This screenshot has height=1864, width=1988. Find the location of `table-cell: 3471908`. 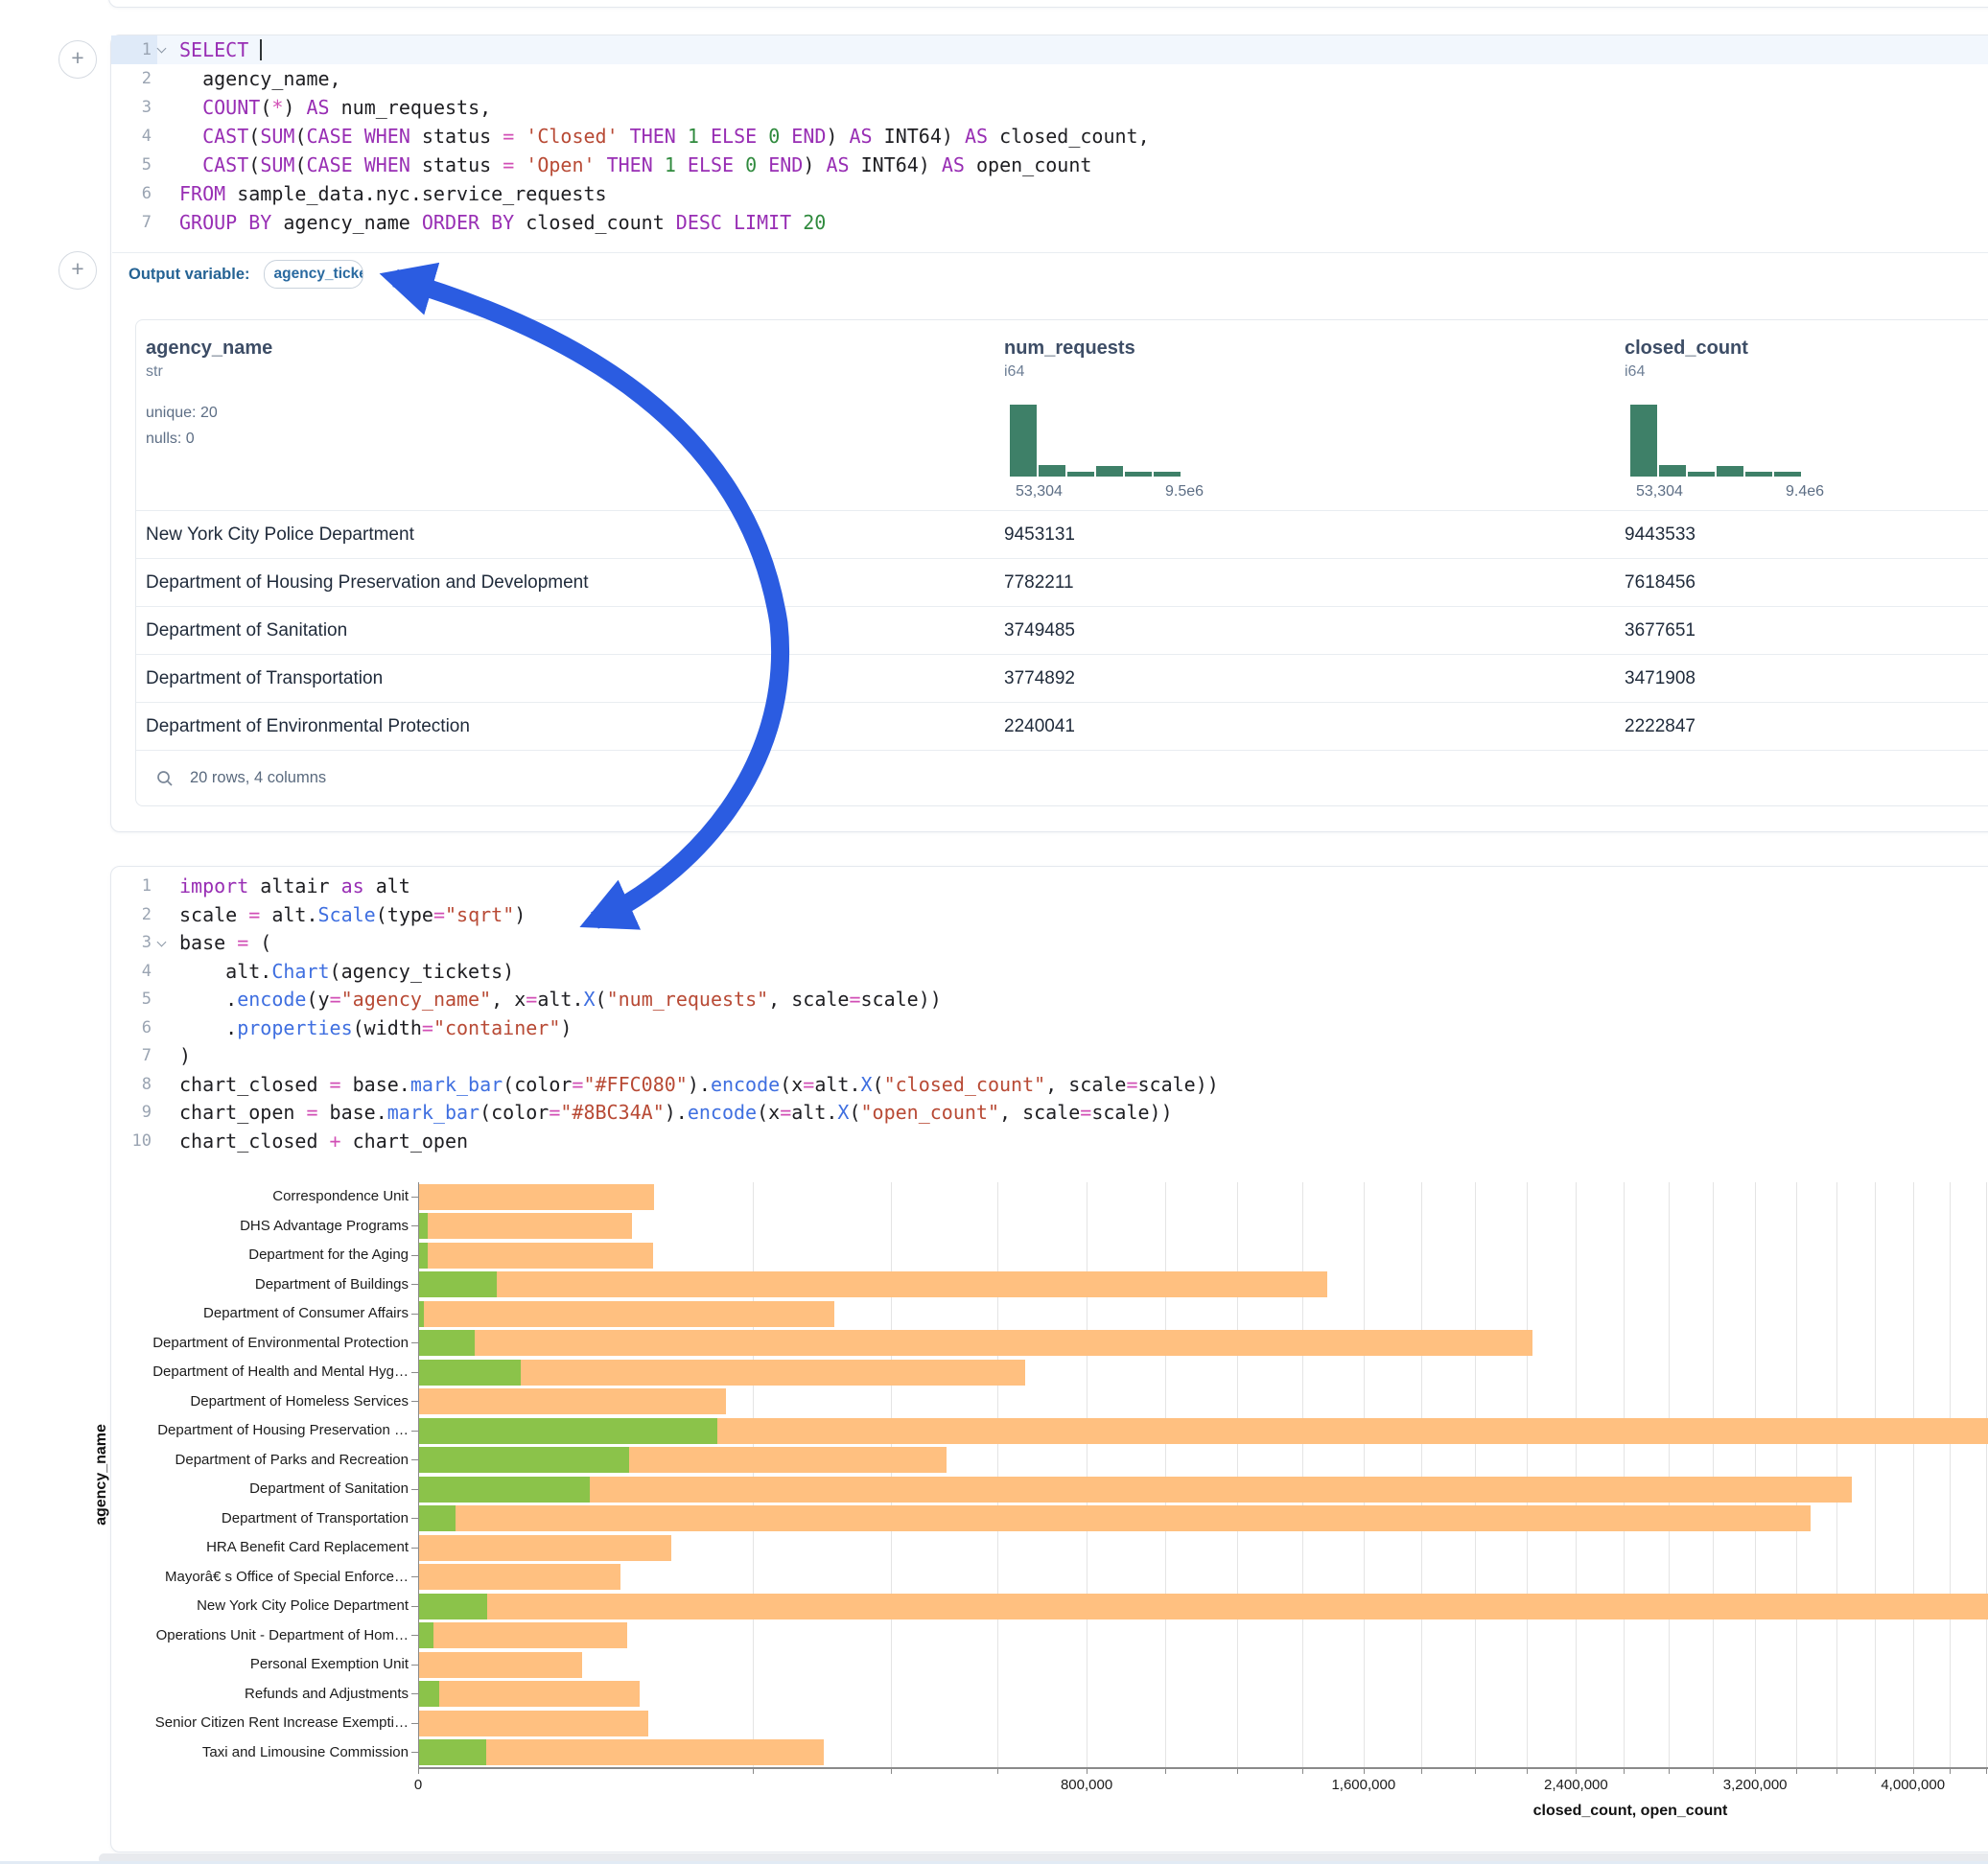

table-cell: 3471908 is located at coordinates (1661, 678).